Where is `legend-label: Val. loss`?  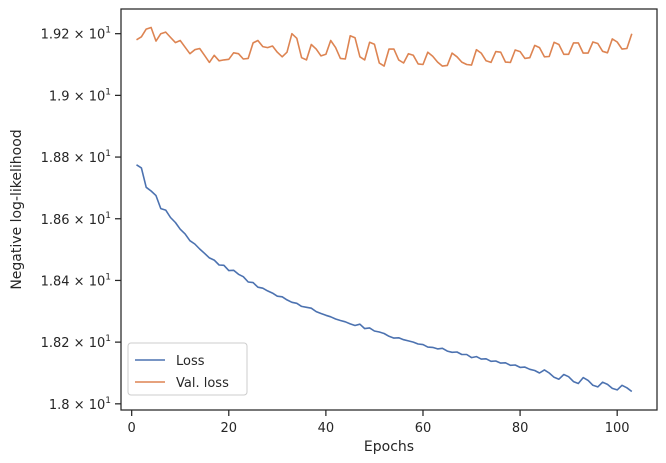
legend-label: Val. loss is located at coordinates (202, 383).